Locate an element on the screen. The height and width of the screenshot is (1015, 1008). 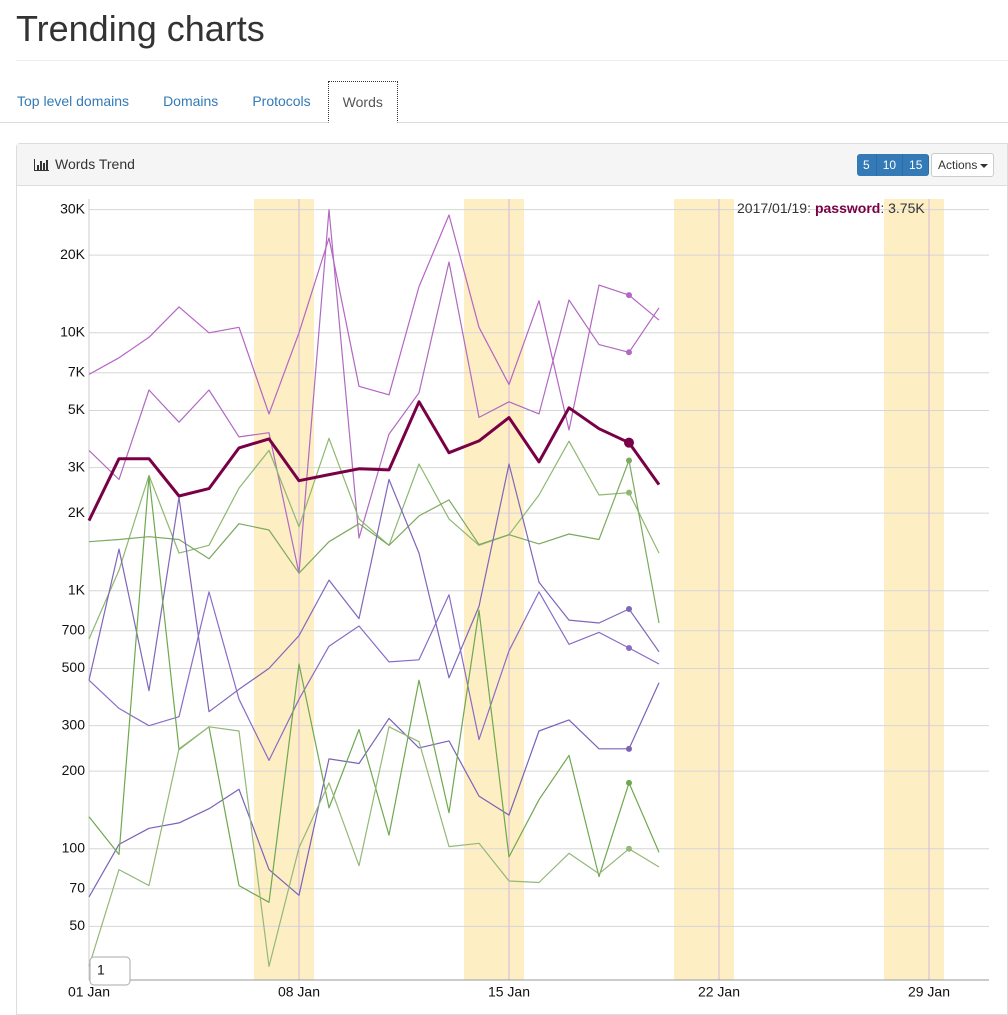
y-tick-label: 50 is located at coordinates (77, 925).